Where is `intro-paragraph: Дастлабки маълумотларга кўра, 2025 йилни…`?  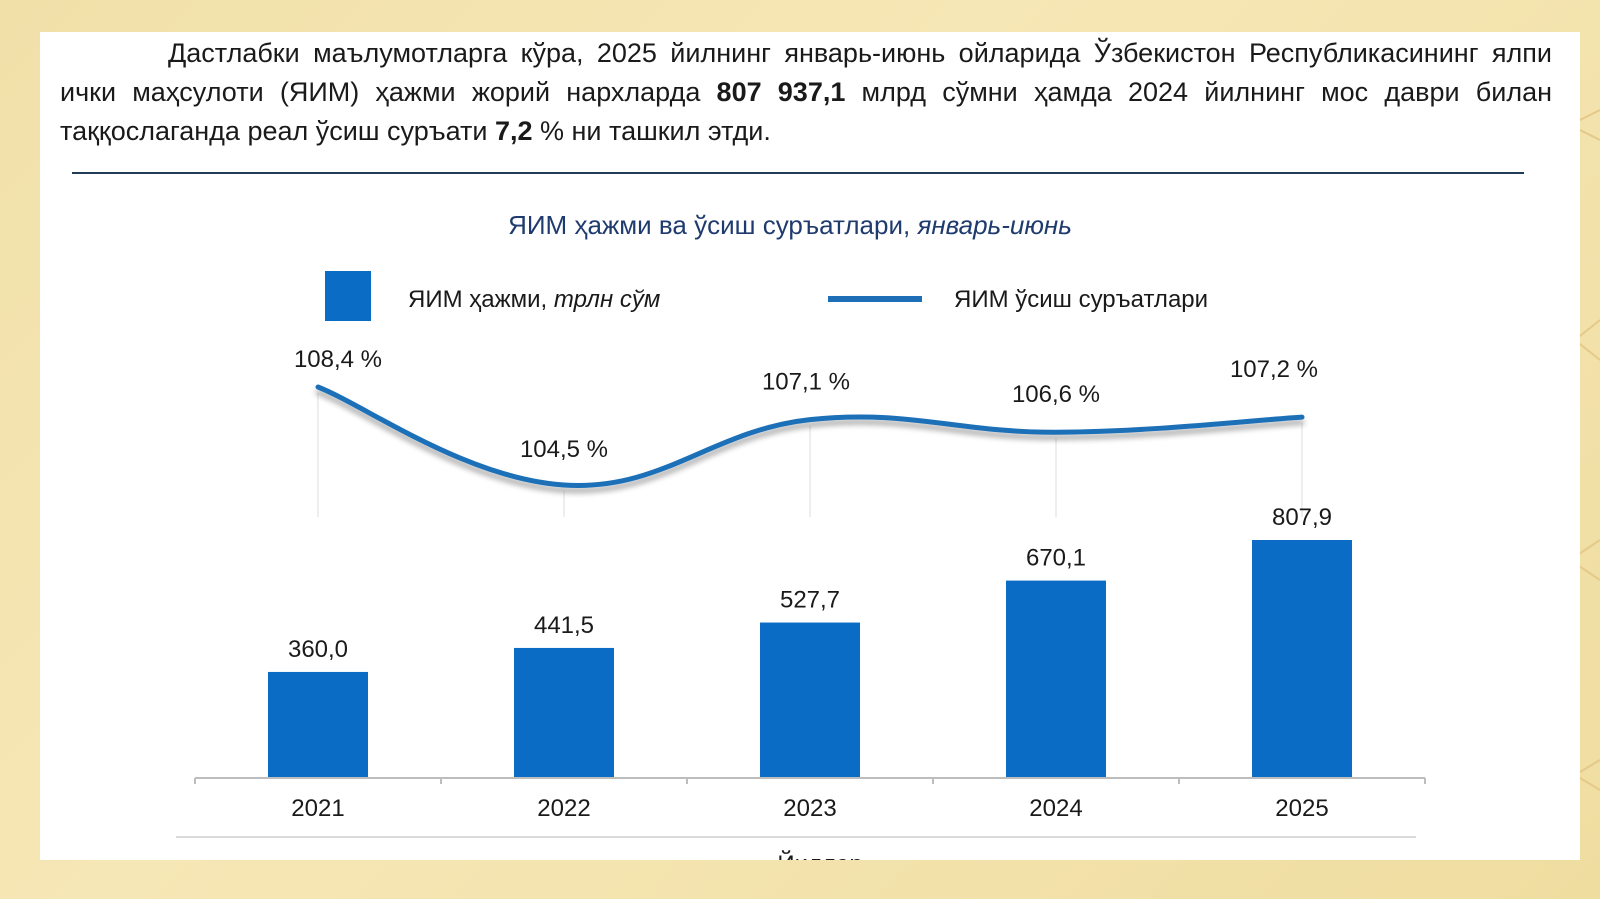
intro-paragraph: Дастлабки маълумотларга кўра, 2025 йилни… is located at coordinates (806, 92).